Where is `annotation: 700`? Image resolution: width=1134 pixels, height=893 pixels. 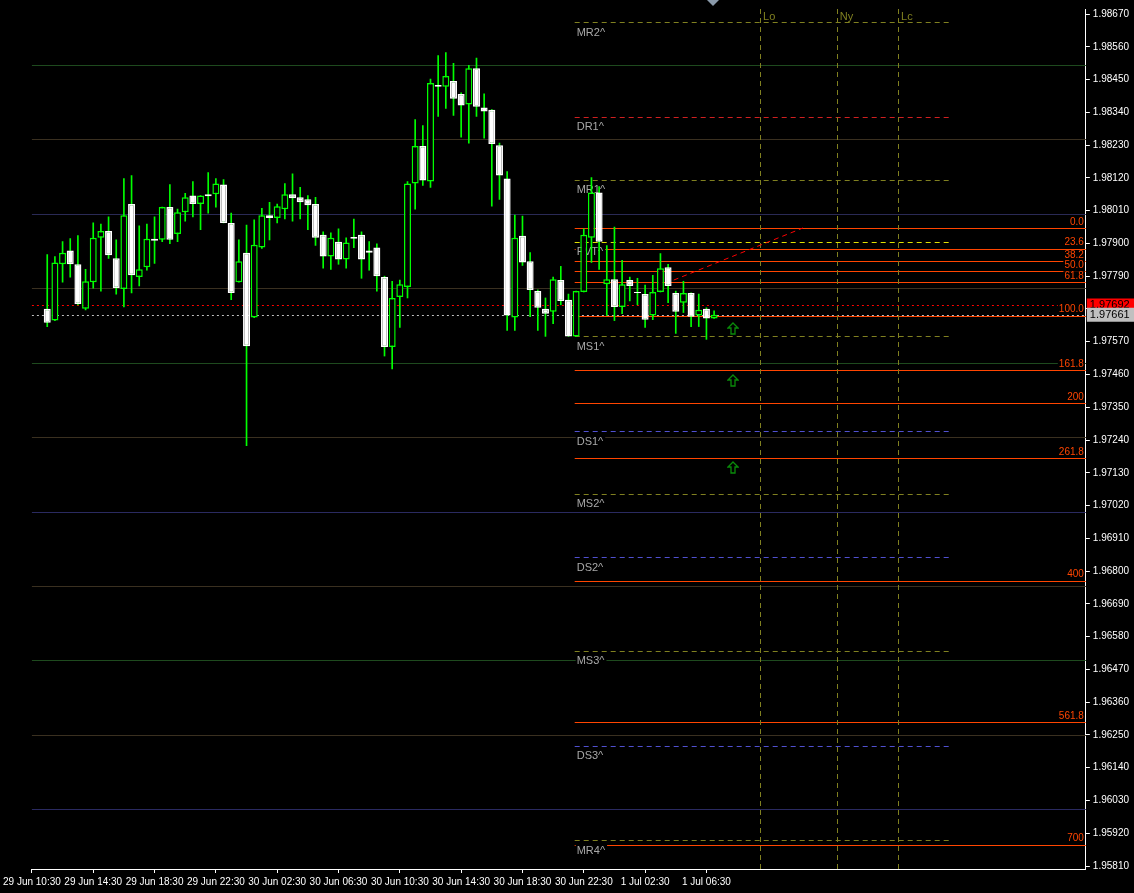
annotation: 700 is located at coordinates (1076, 838).